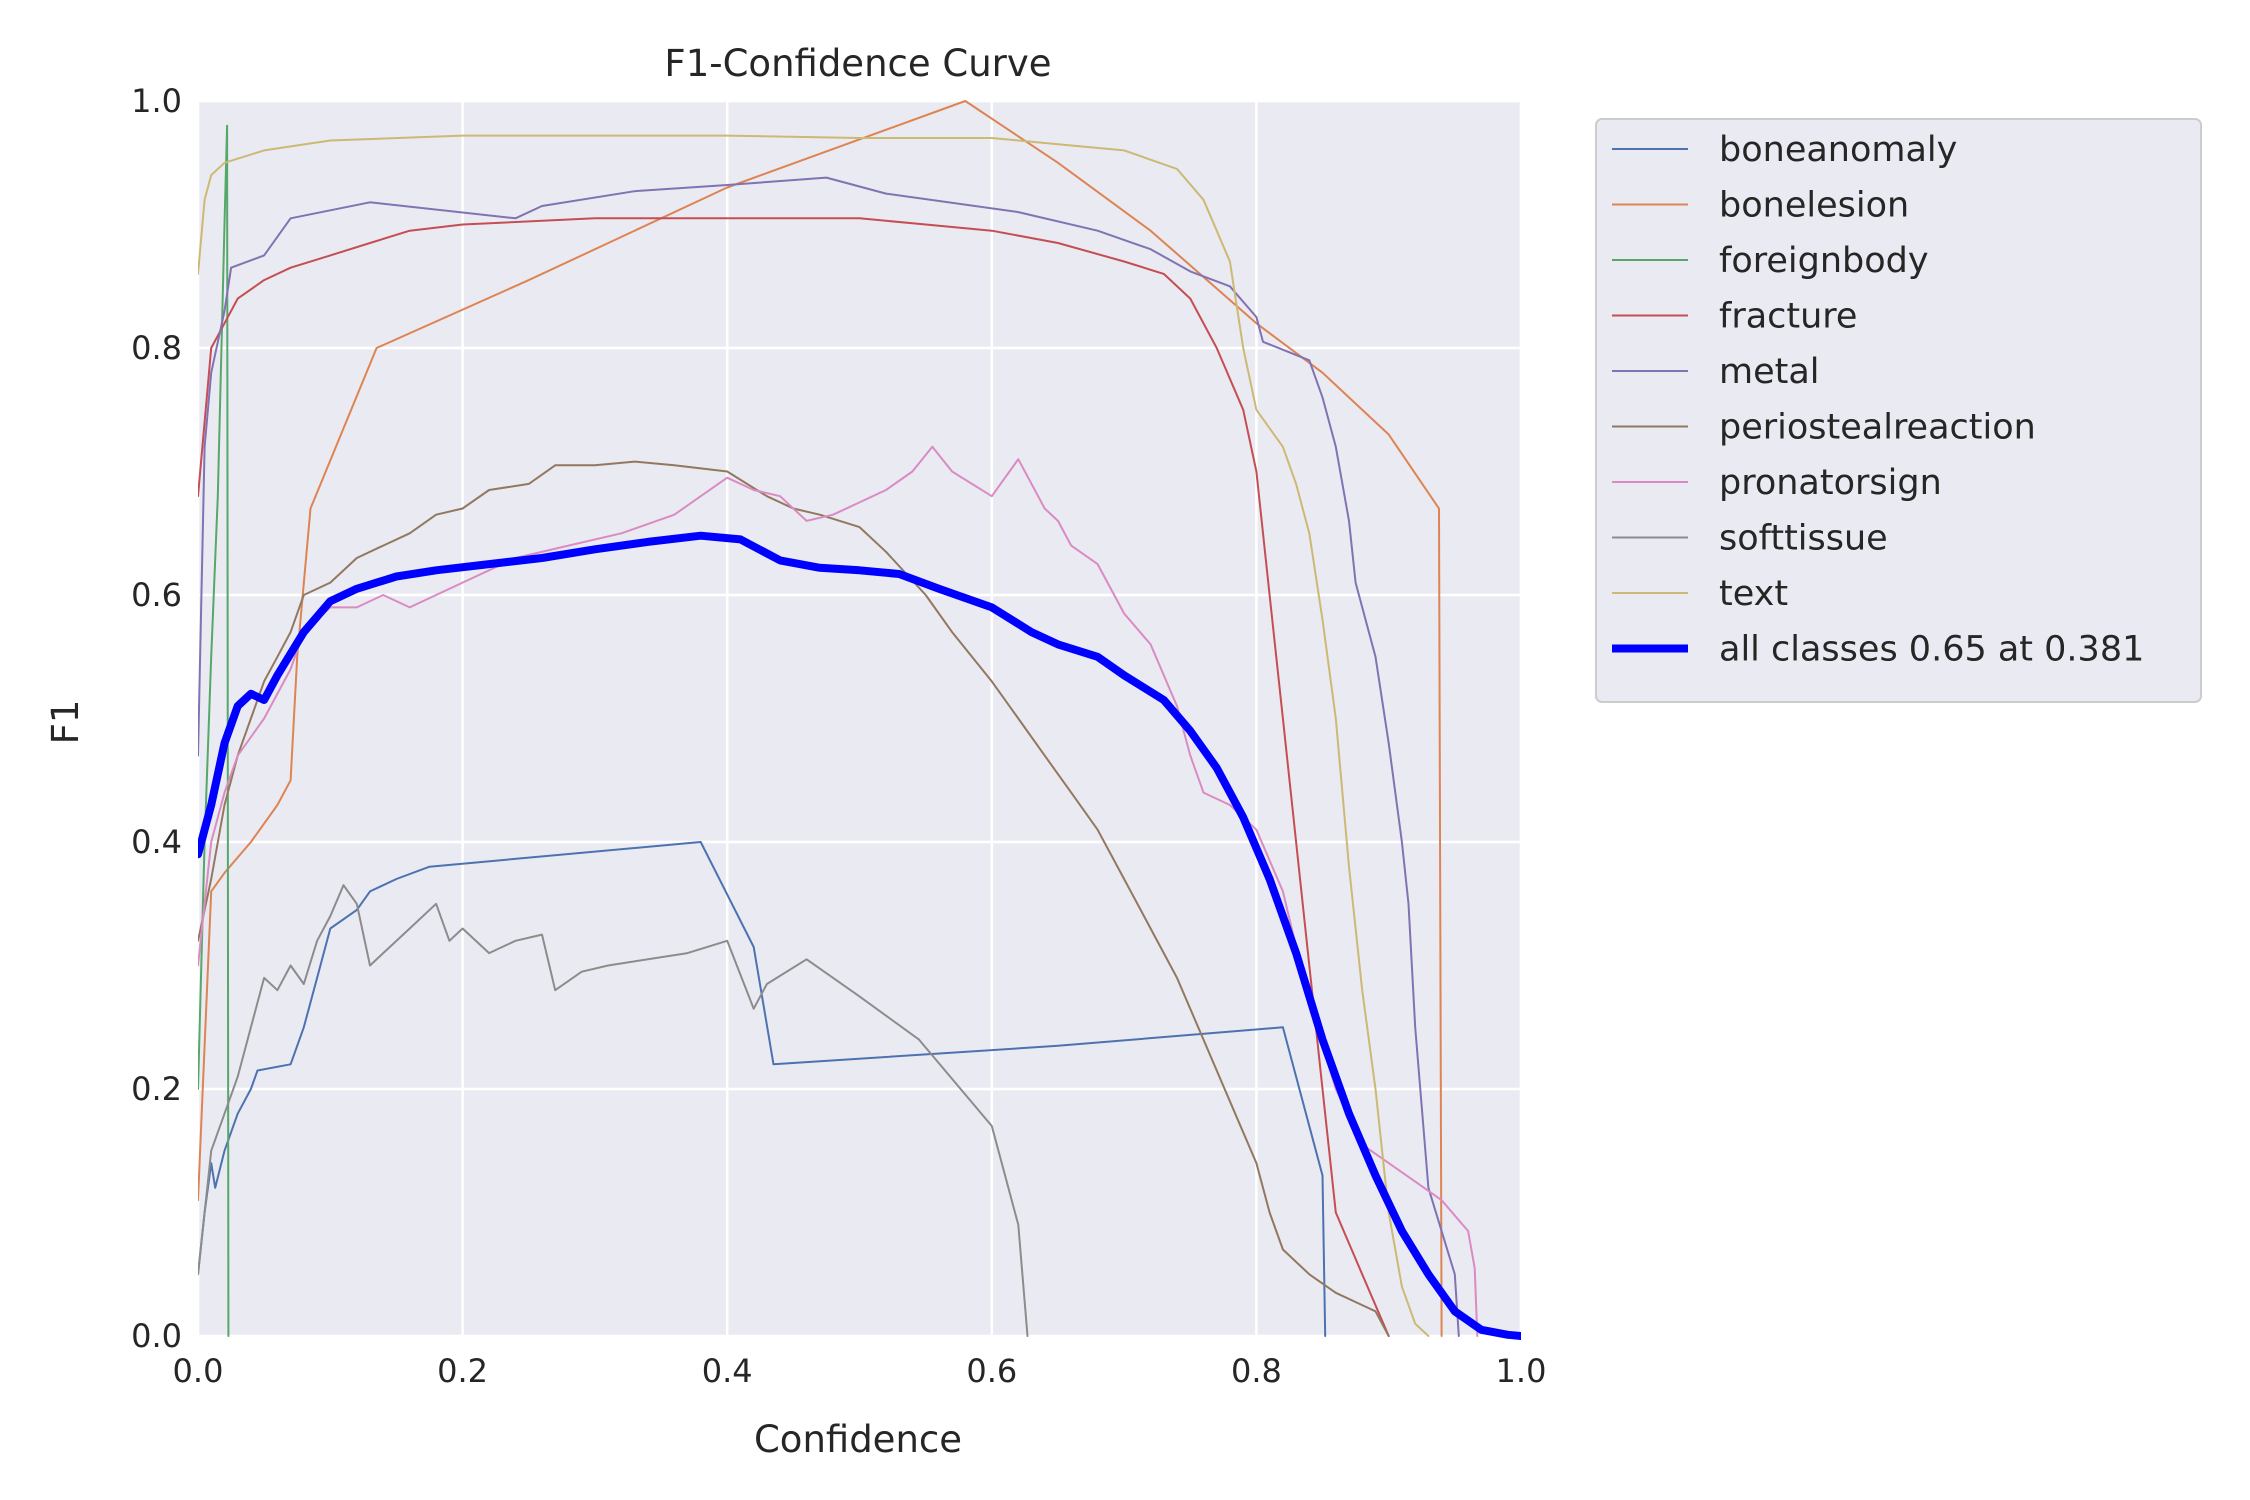  I want to click on legend-label: foreignbody, so click(1824, 261).